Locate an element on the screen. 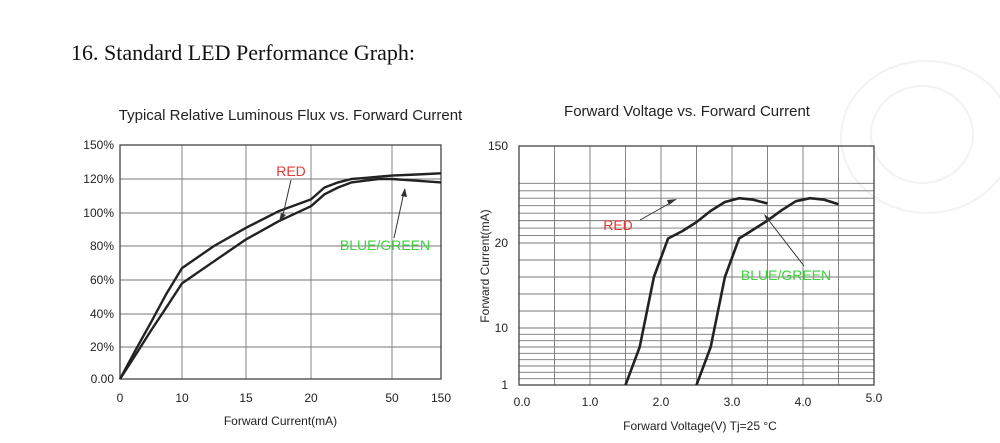 This screenshot has height=443, width=1000. chart2-y-tick-label: 1 is located at coordinates (504, 385).